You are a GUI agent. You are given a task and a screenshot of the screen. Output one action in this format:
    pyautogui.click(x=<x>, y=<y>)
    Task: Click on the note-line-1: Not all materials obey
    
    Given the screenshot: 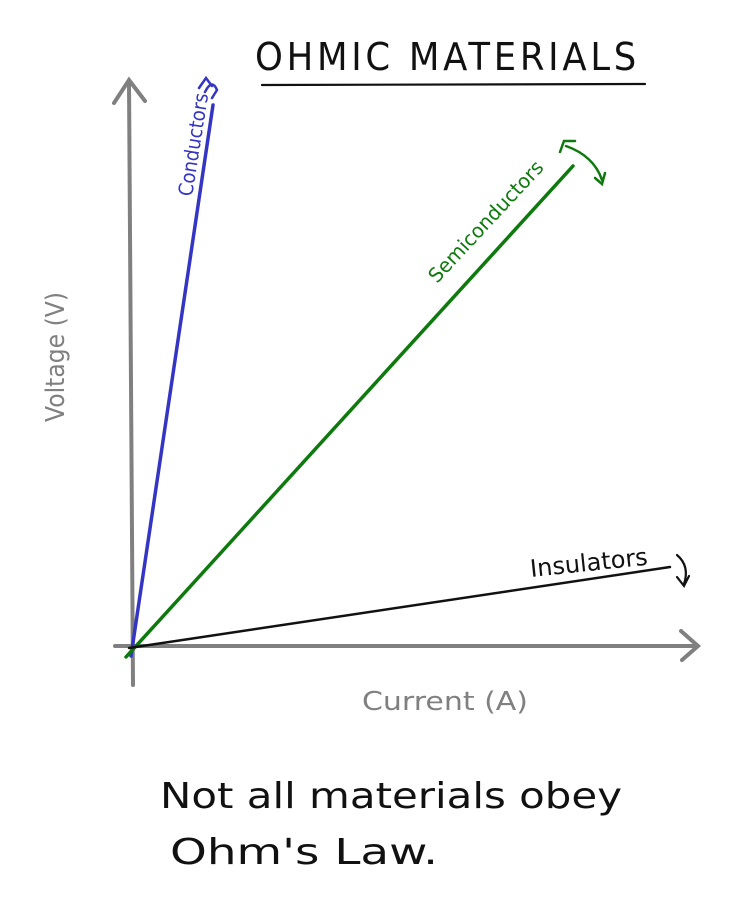 What is the action you would take?
    pyautogui.click(x=391, y=796)
    